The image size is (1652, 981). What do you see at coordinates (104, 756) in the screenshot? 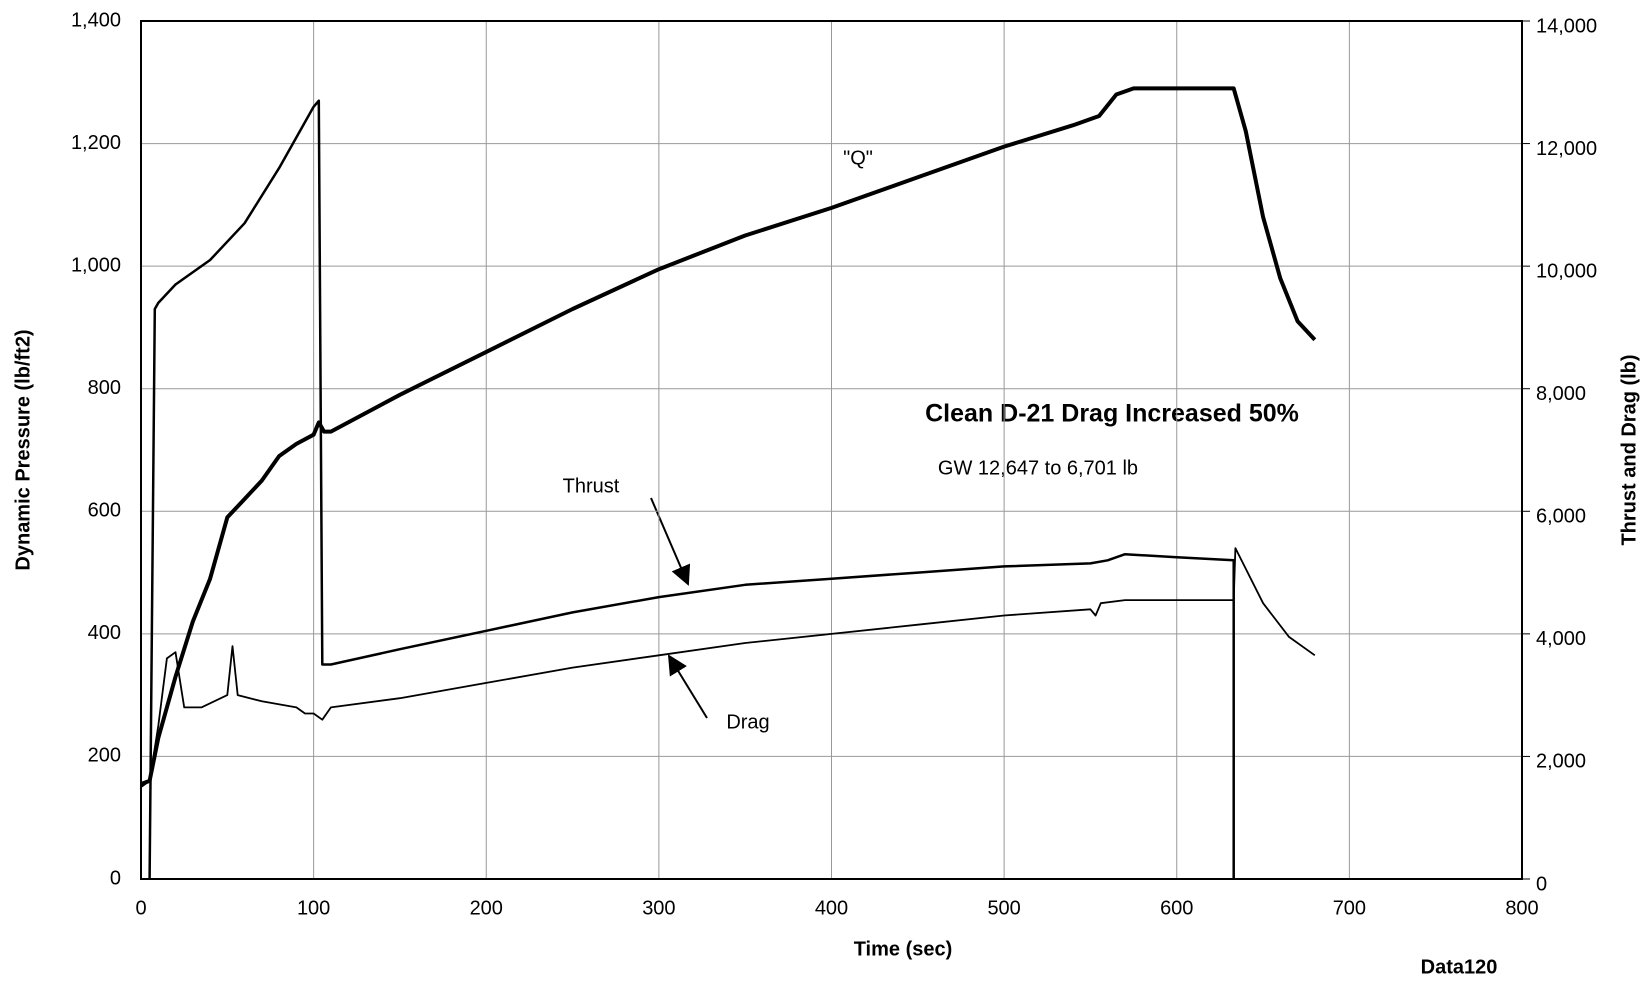
I see `y-tick-label: 200` at bounding box center [104, 756].